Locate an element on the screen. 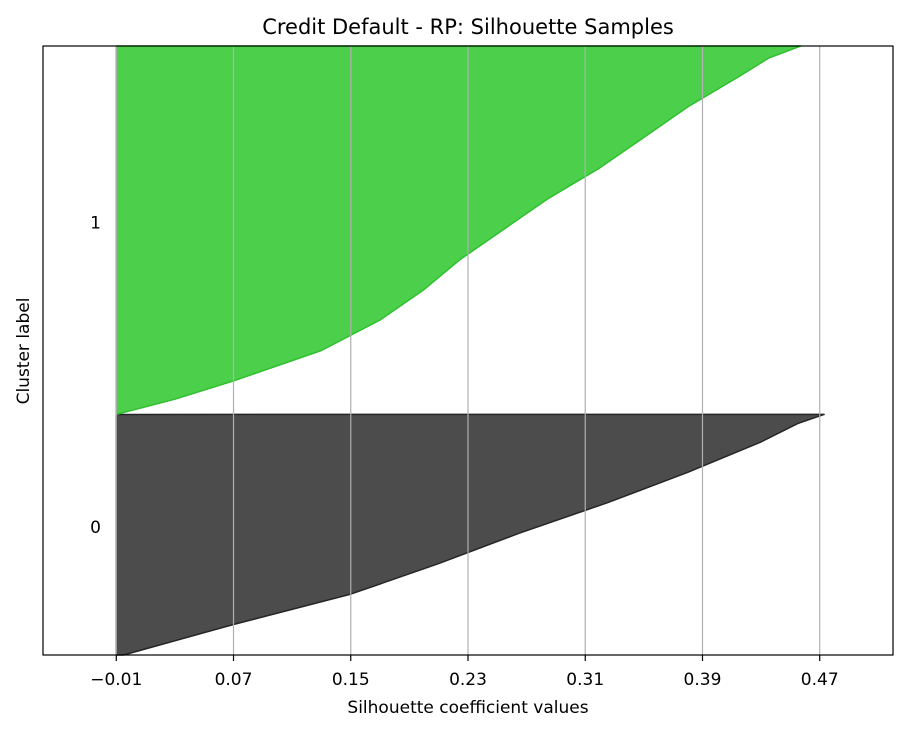 This screenshot has height=733, width=912. x-tick-label: 0.15 is located at coordinates (351, 680).